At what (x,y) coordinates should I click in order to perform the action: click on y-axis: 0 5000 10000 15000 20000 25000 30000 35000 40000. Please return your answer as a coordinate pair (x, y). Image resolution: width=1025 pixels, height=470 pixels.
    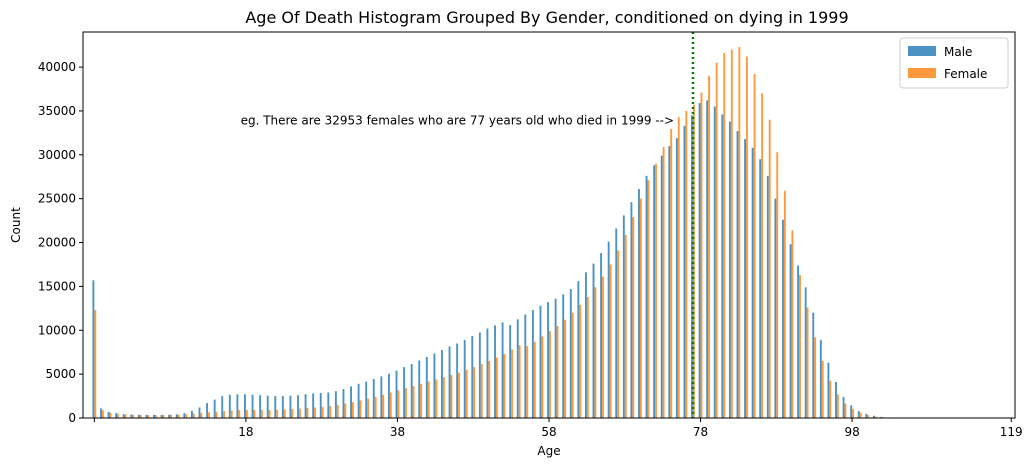
    Looking at the image, I should click on (60, 242).